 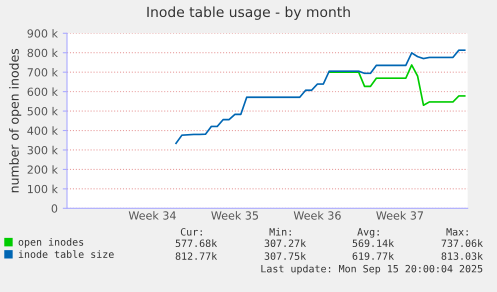 What do you see at coordinates (280, 232) in the screenshot?
I see `text: Min:` at bounding box center [280, 232].